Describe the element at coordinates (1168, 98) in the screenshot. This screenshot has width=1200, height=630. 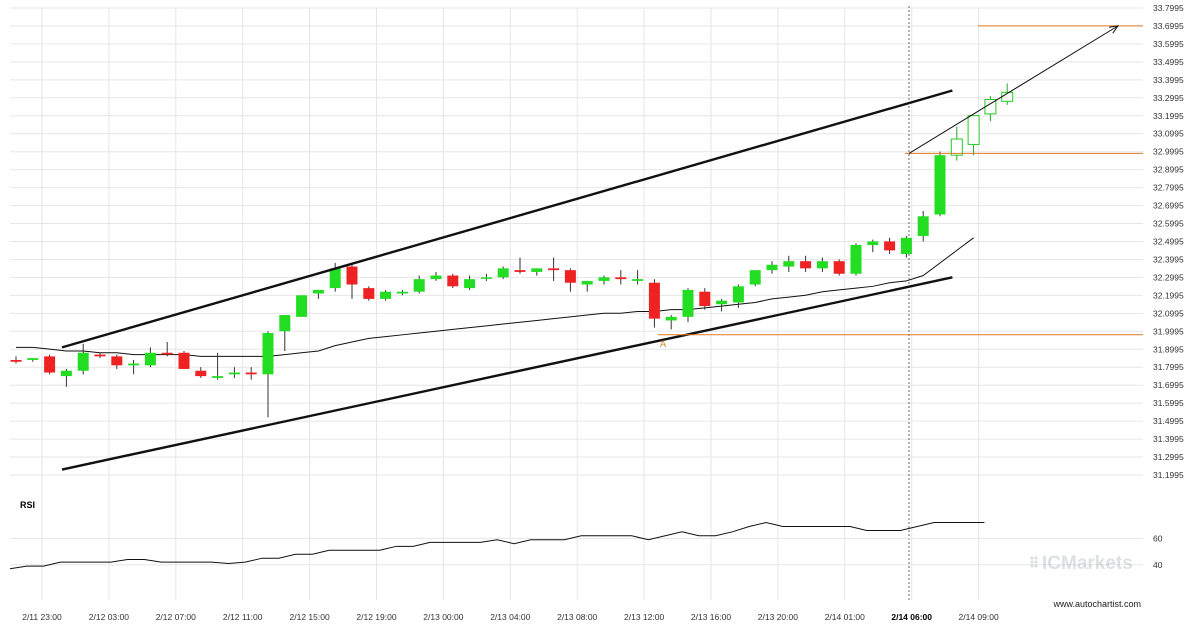
I see `price-tick-label: 33.2995` at that location.